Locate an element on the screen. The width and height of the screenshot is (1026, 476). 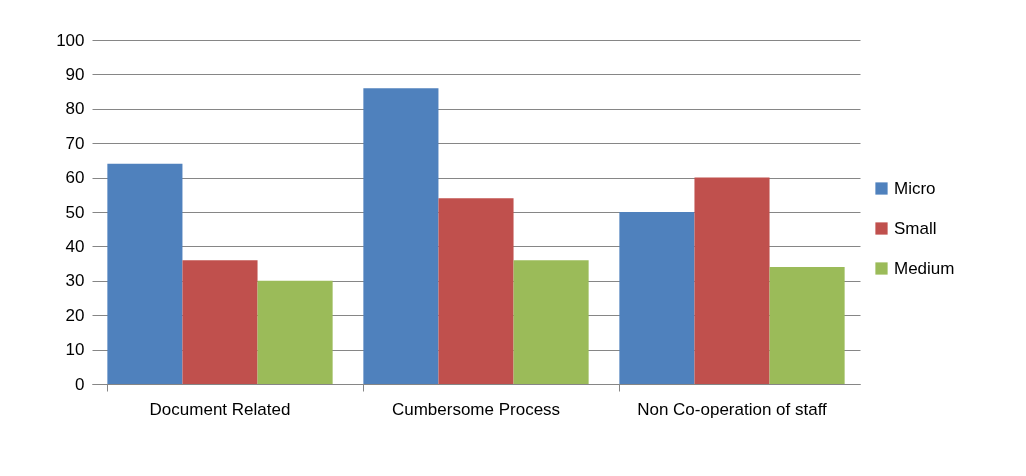
y-tick-label: 0 is located at coordinates (80, 384).